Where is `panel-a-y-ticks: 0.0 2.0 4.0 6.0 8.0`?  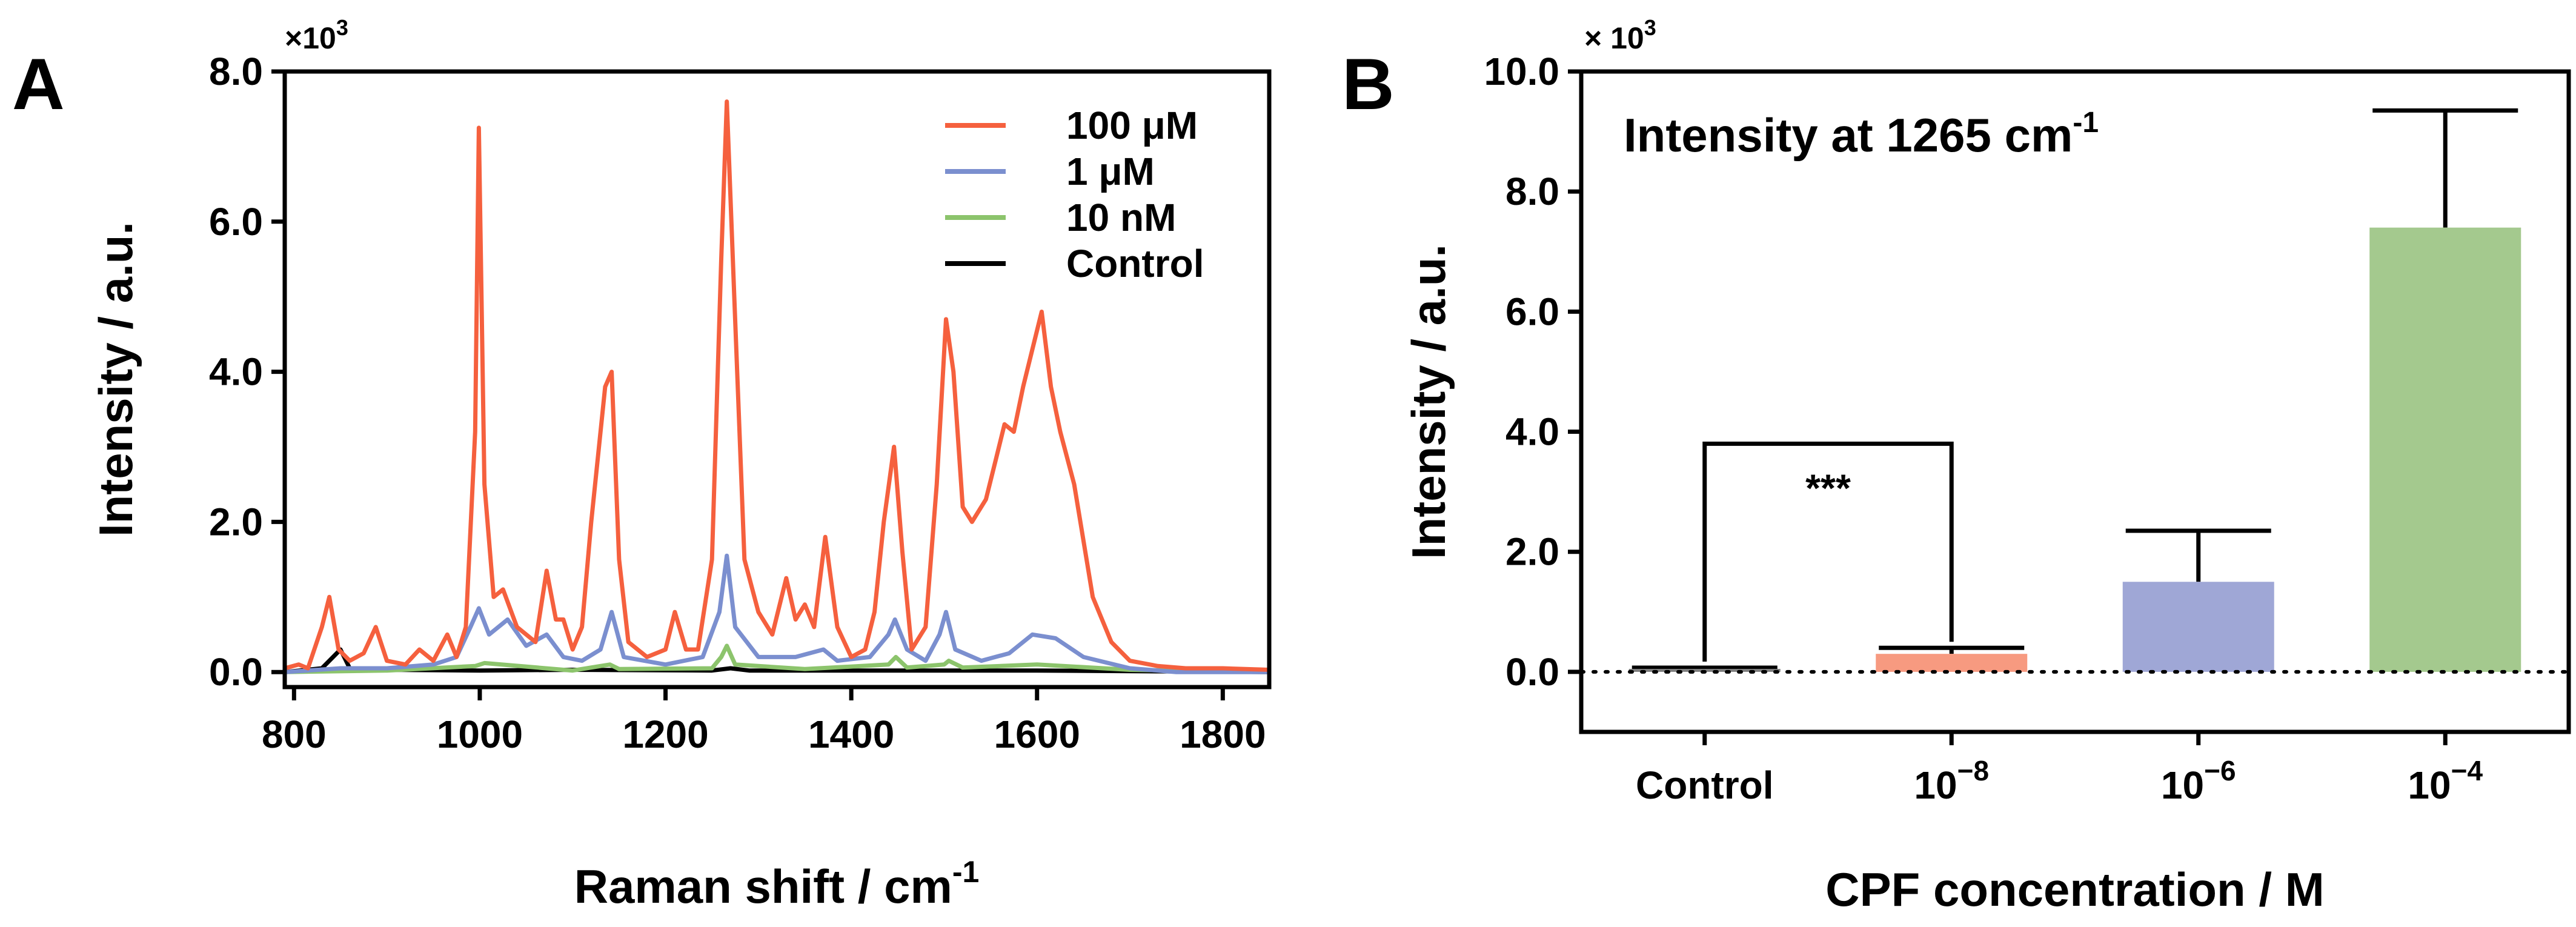
panel-a-y-ticks: 0.0 2.0 4.0 6.0 8.0 is located at coordinates (247, 372).